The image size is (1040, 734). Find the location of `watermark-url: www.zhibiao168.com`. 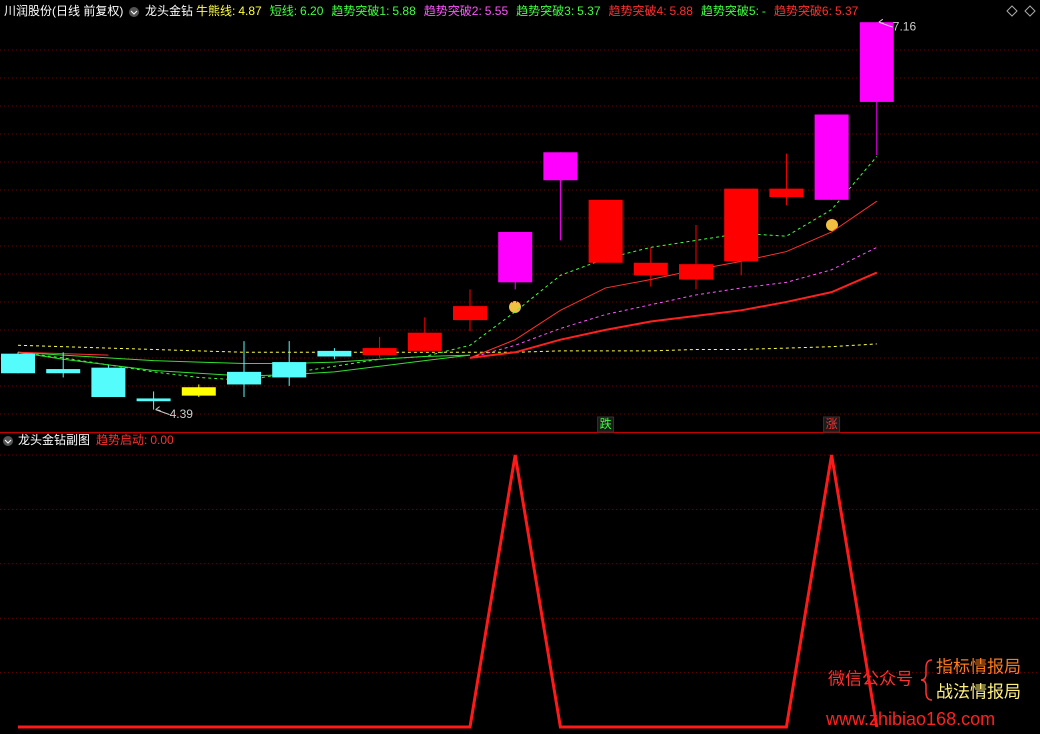

watermark-url: www.zhibiao168.com is located at coordinates (910, 719).